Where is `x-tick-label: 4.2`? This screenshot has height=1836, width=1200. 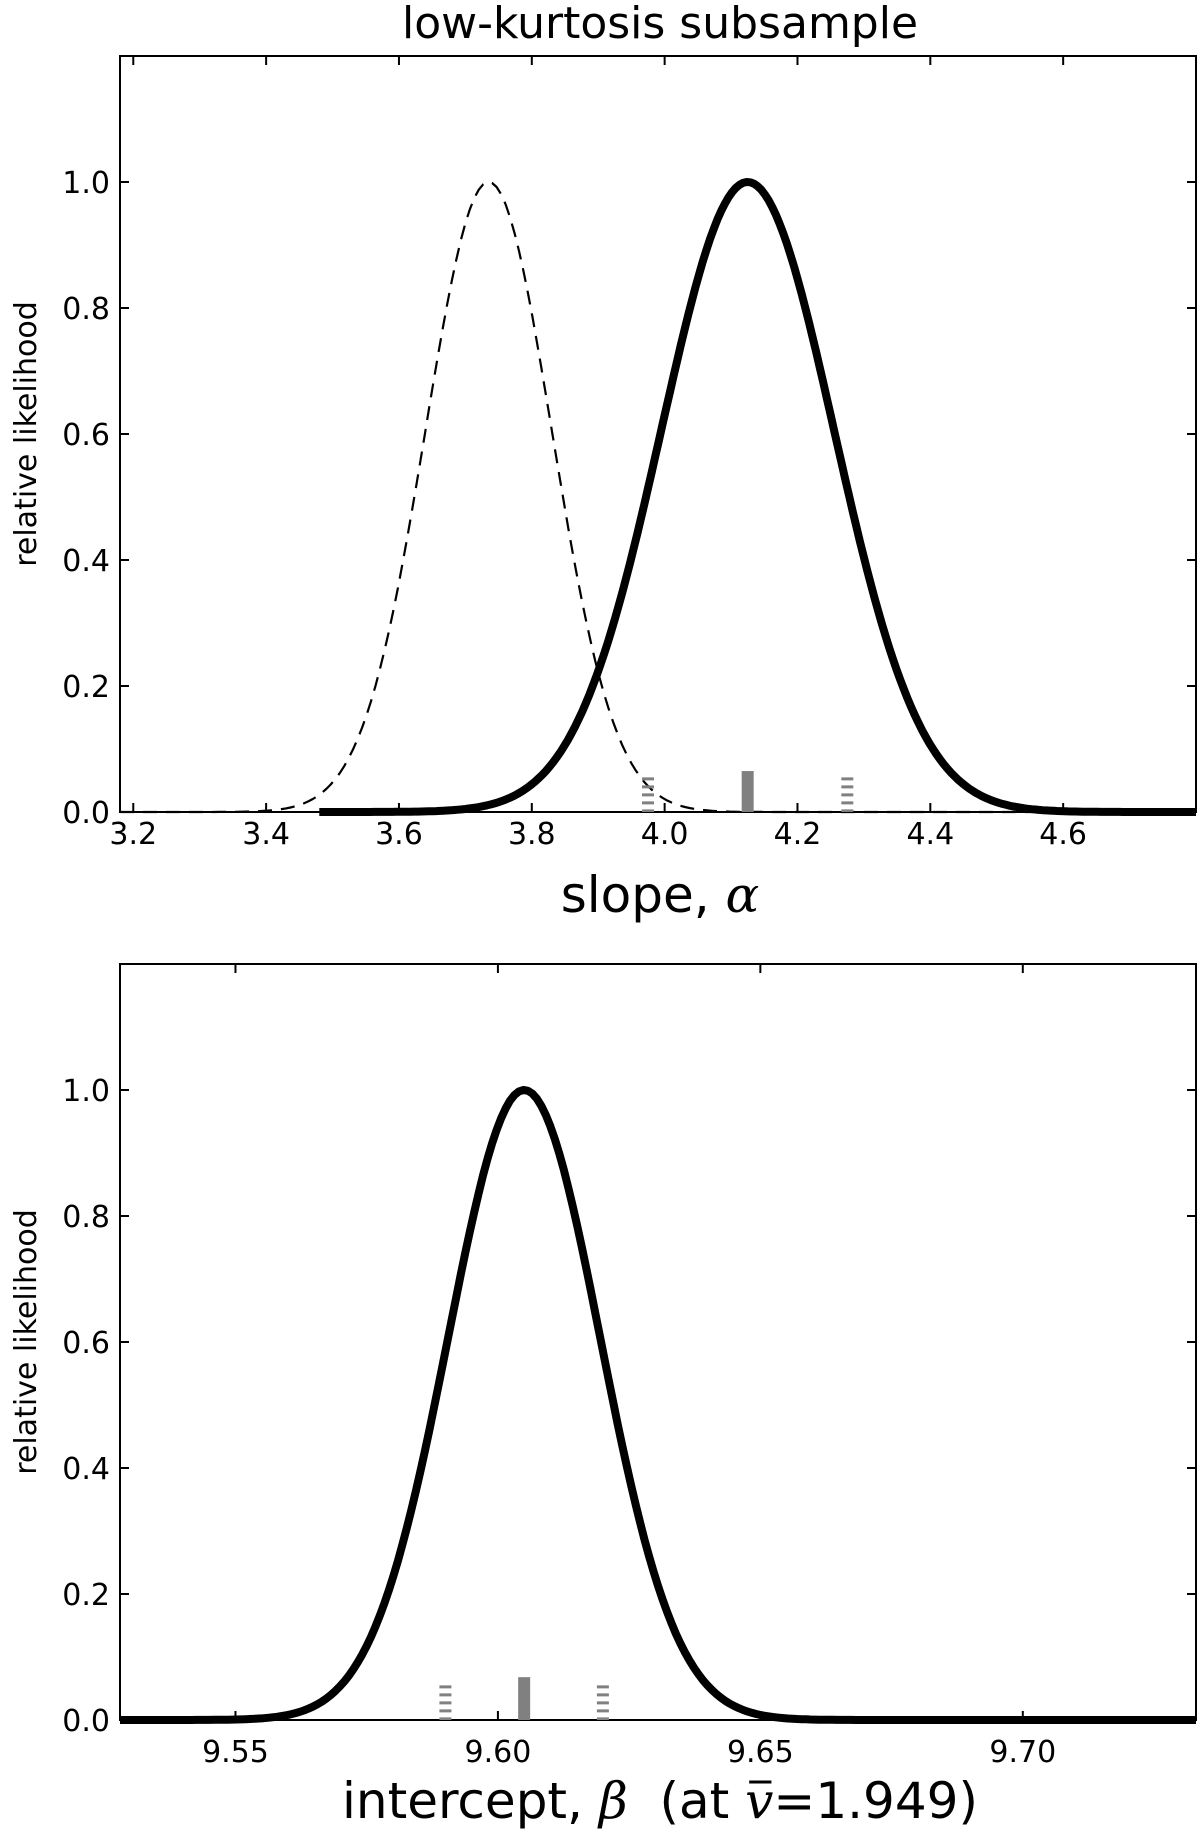 x-tick-label: 4.2 is located at coordinates (798, 834).